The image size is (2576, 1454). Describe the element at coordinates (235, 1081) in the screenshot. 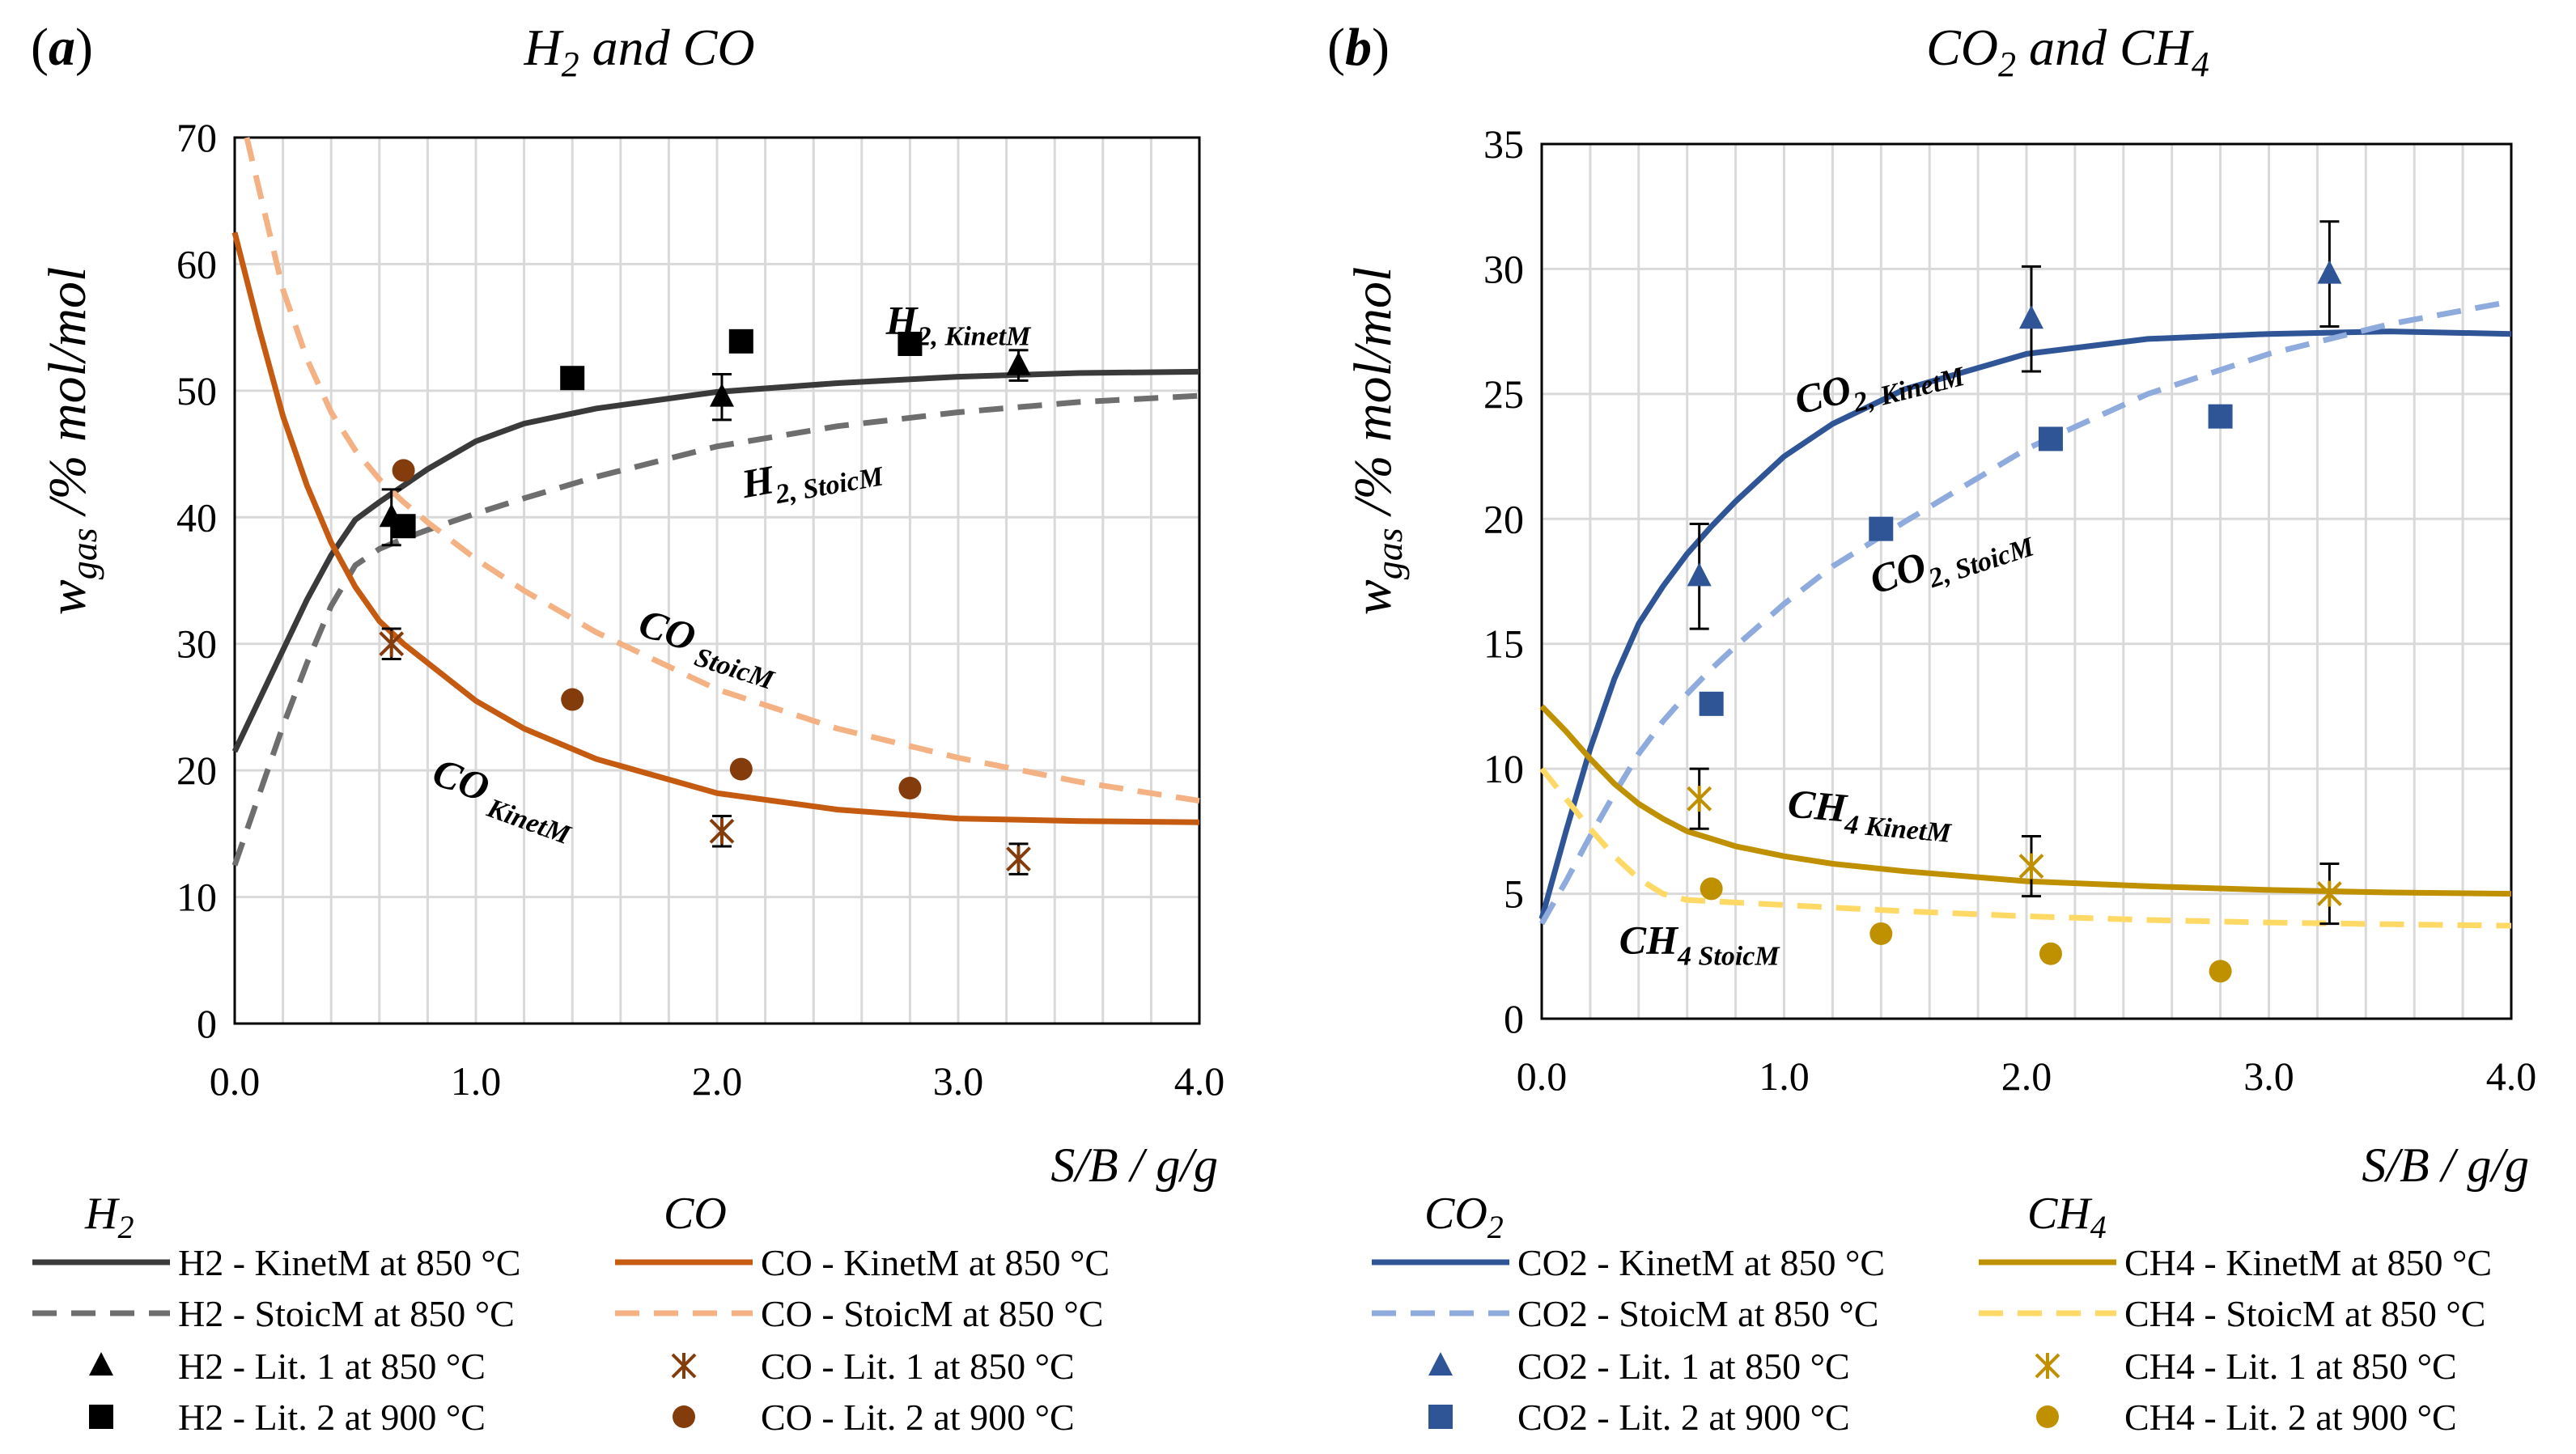

I see `x-tick-label: 0.0` at that location.